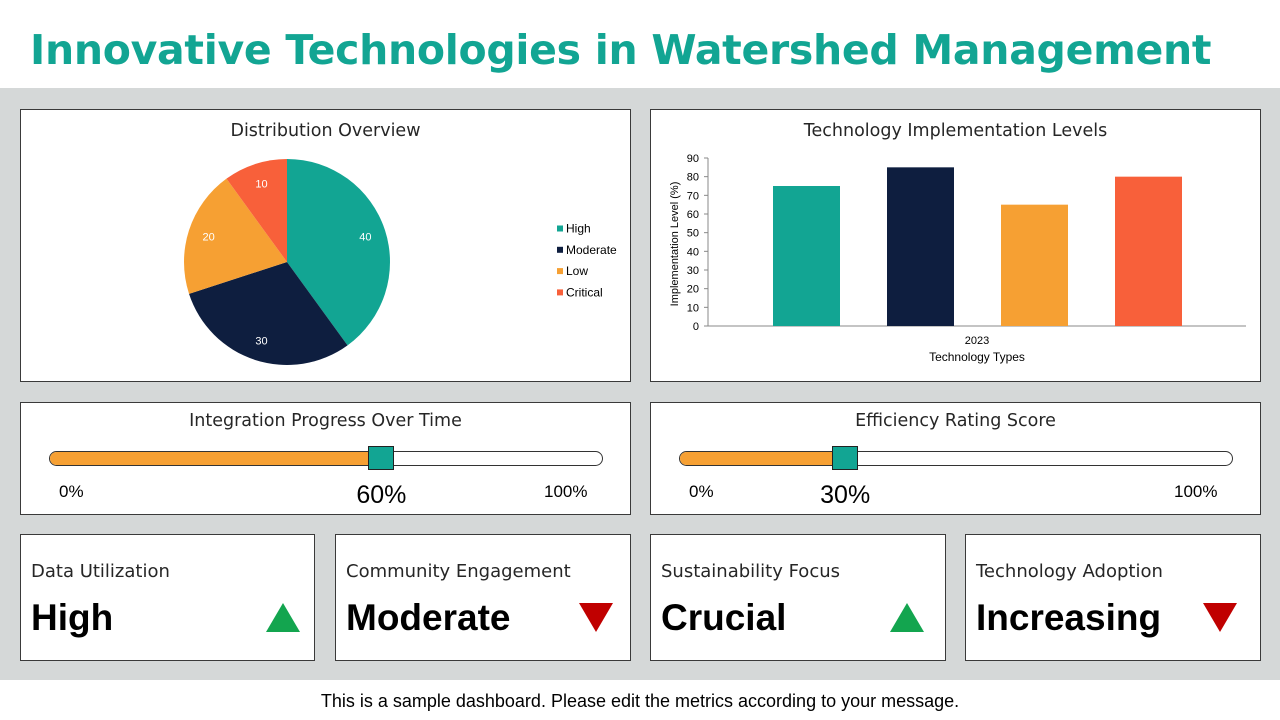  I want to click on kpi-label: Sustainability Focus, so click(751, 571).